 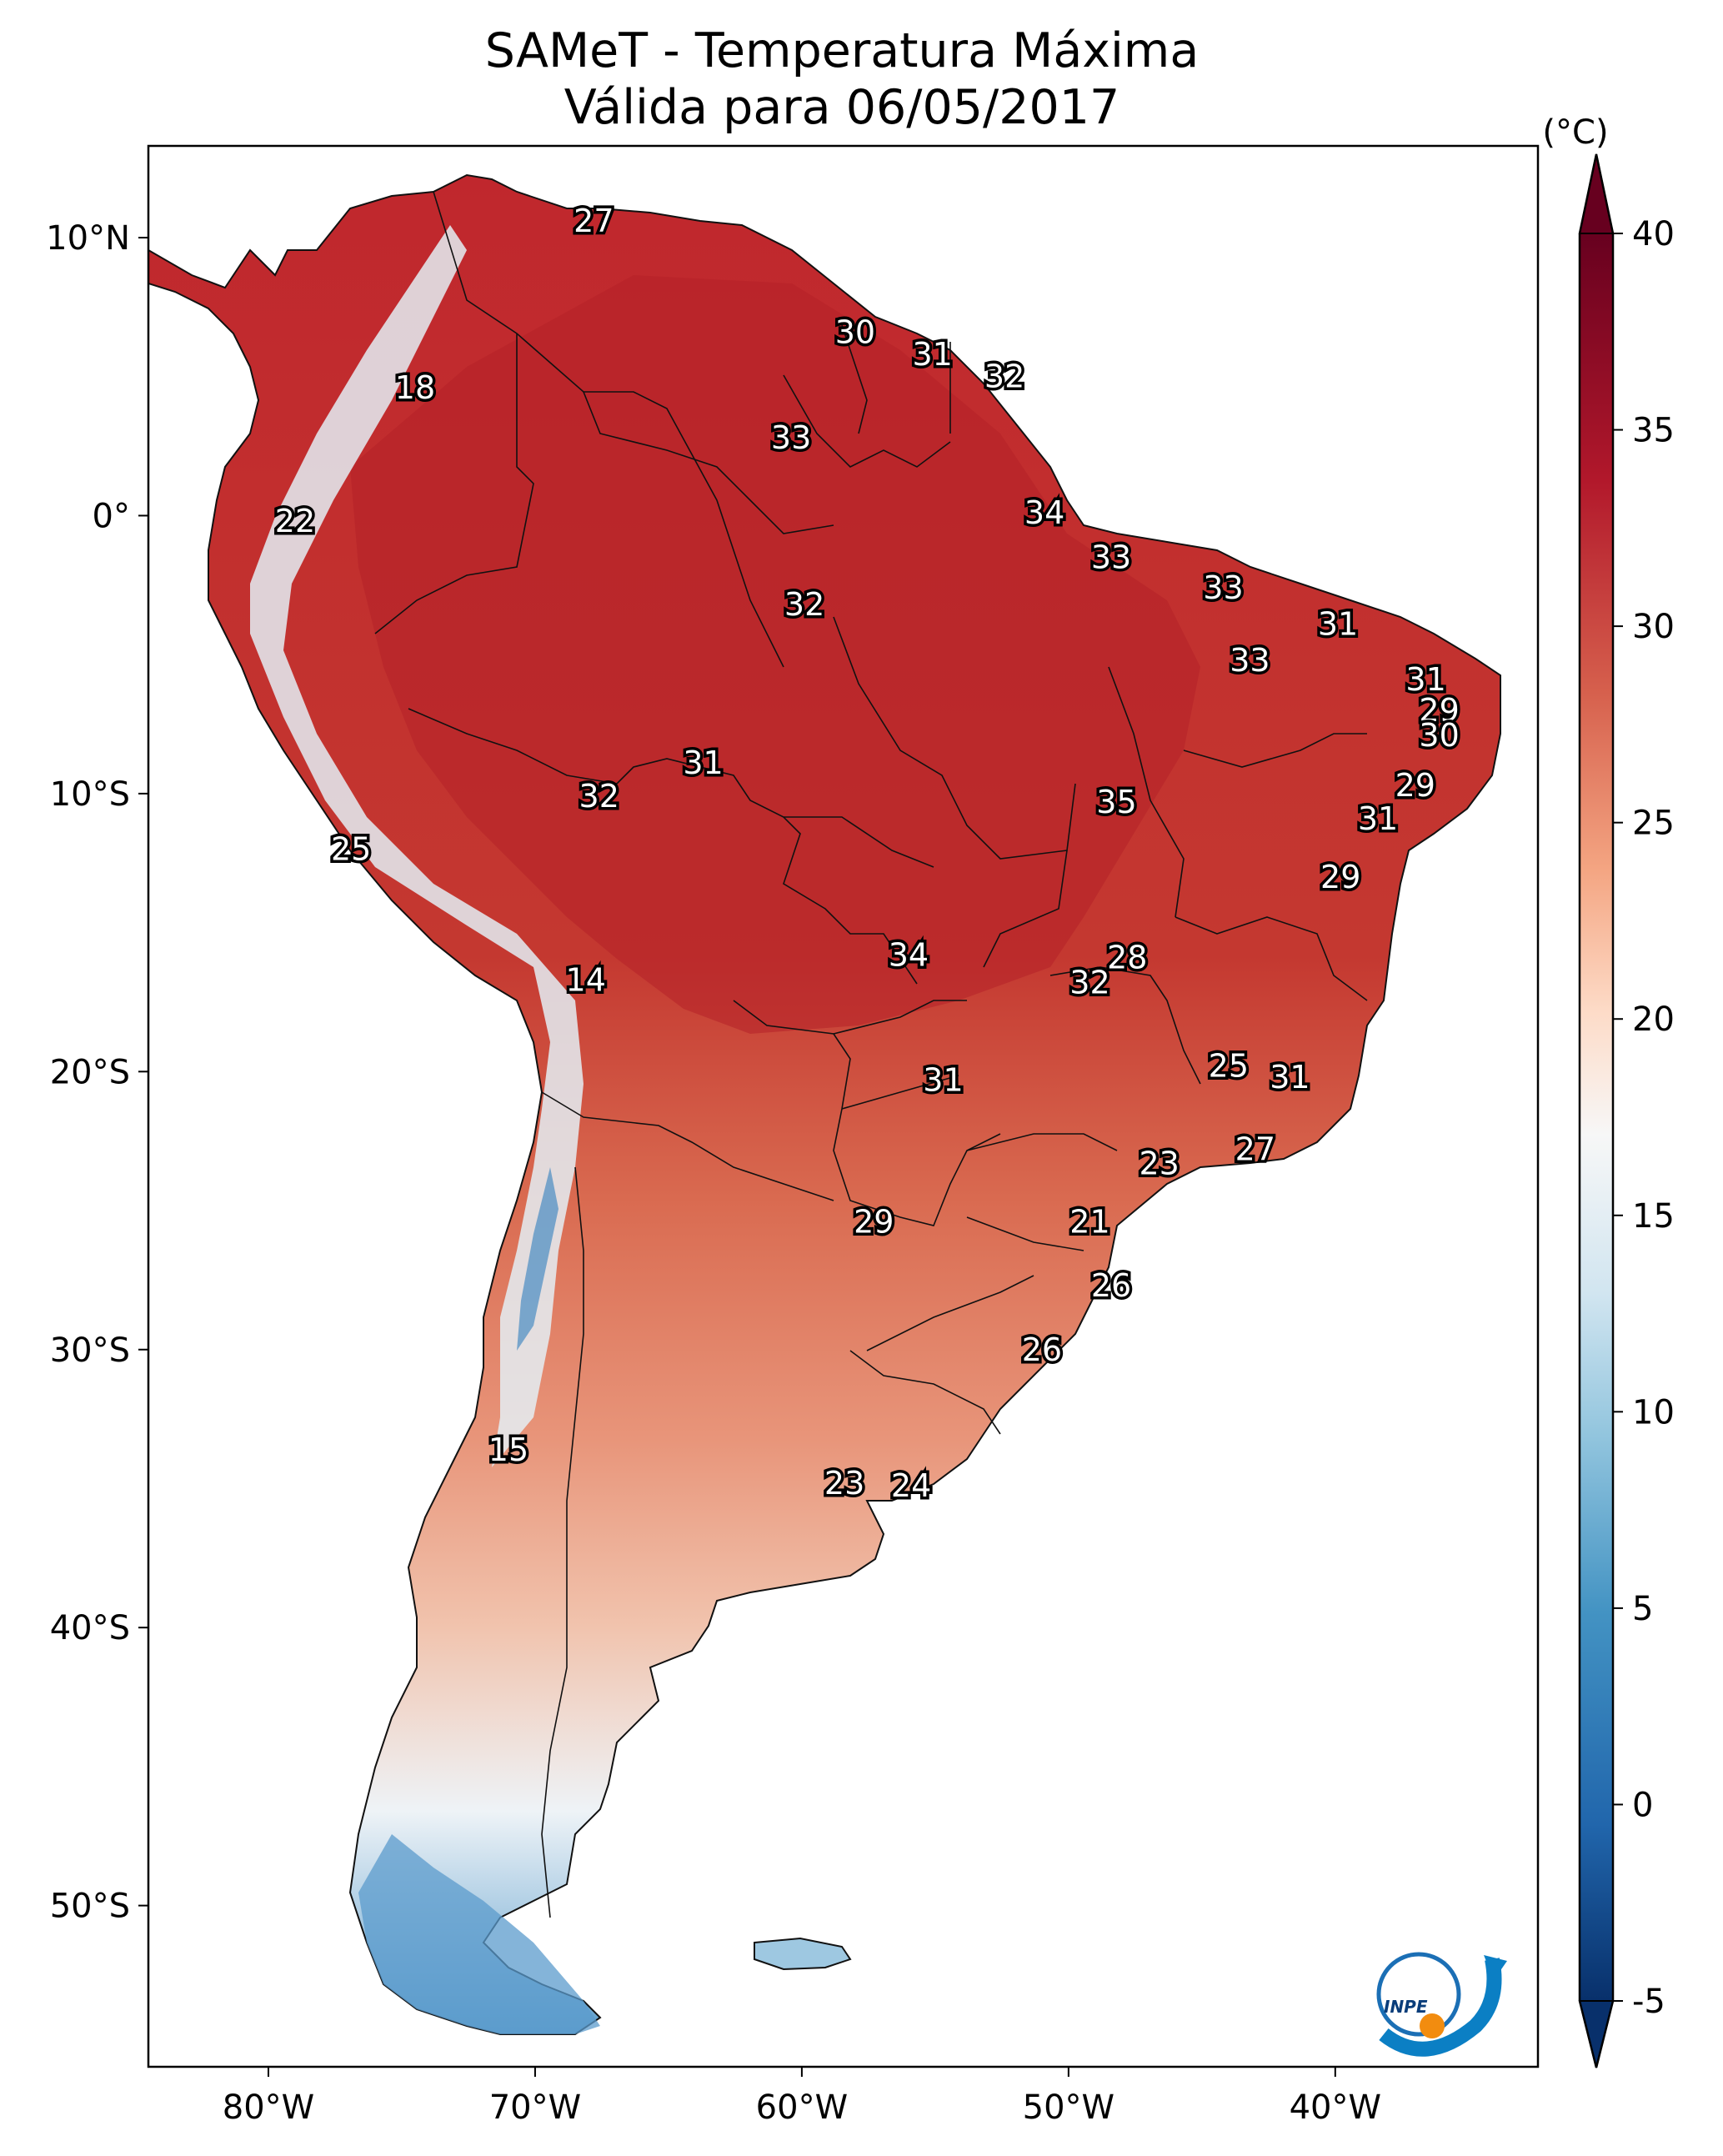 I want to click on map-title-line1: SAMeT - Temperatura Máxima, so click(x=842, y=51).